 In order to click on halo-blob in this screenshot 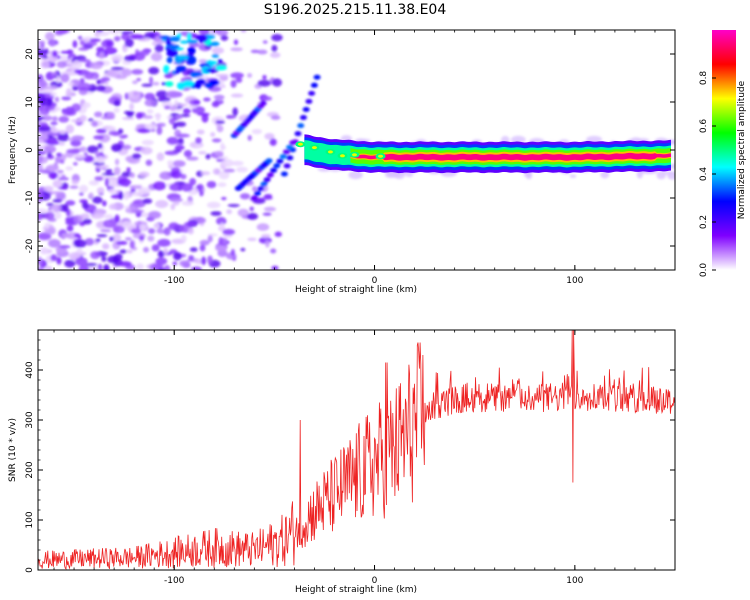, I will do `click(671, 175)`.